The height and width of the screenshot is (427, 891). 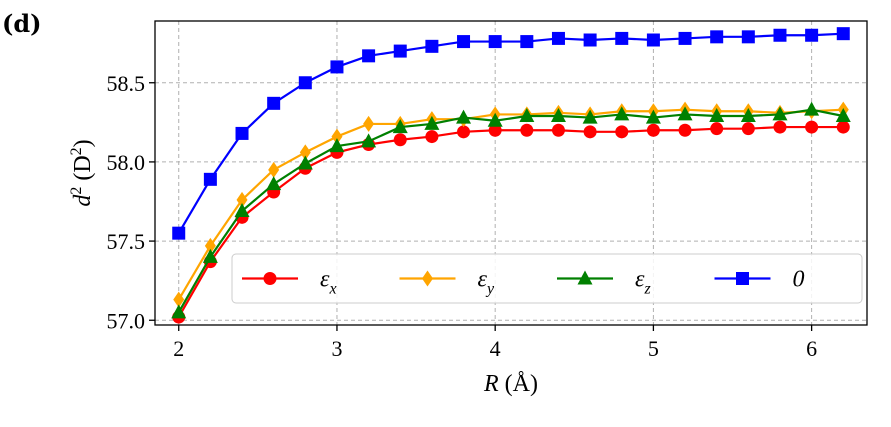 What do you see at coordinates (518, 384) in the screenshot?
I see `x-axis-unit: (Å)` at bounding box center [518, 384].